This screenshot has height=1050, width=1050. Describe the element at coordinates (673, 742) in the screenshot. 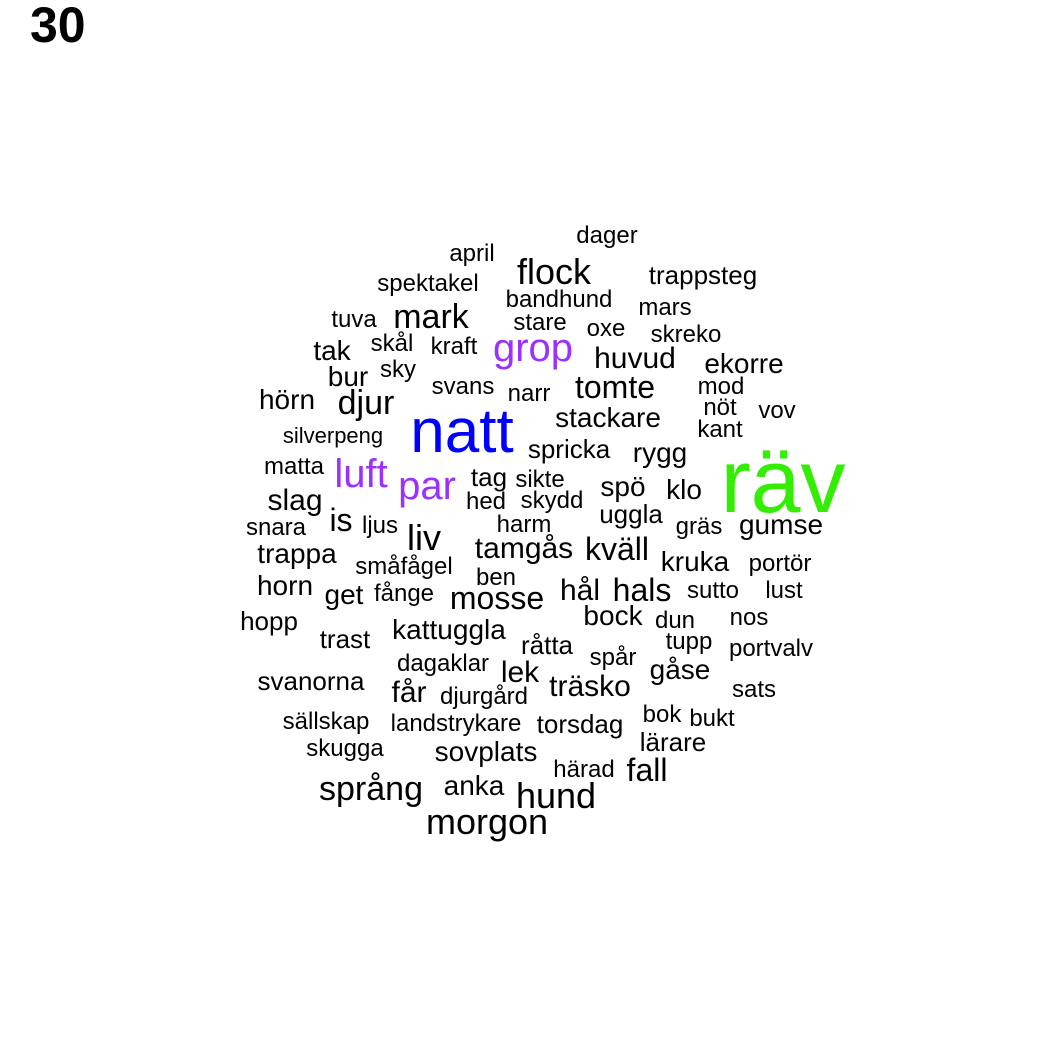

I see `cloud-word: lärare` at that location.